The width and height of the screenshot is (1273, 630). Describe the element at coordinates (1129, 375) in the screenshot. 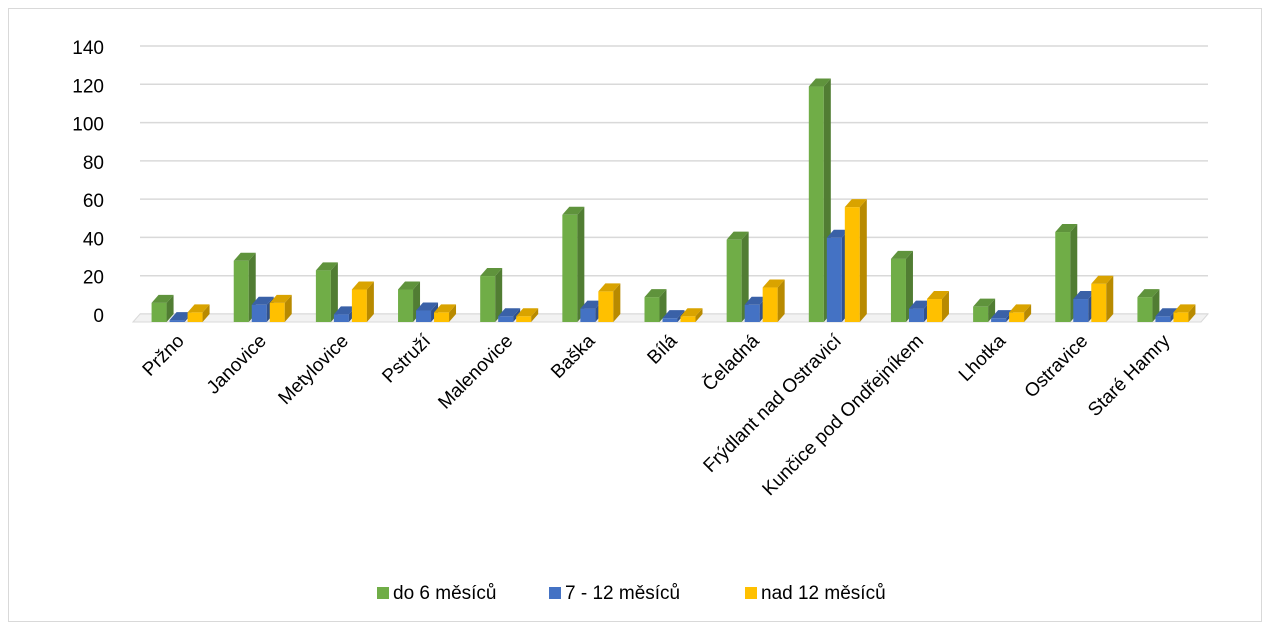

I see `x-tick-label: Staré Hamry` at that location.